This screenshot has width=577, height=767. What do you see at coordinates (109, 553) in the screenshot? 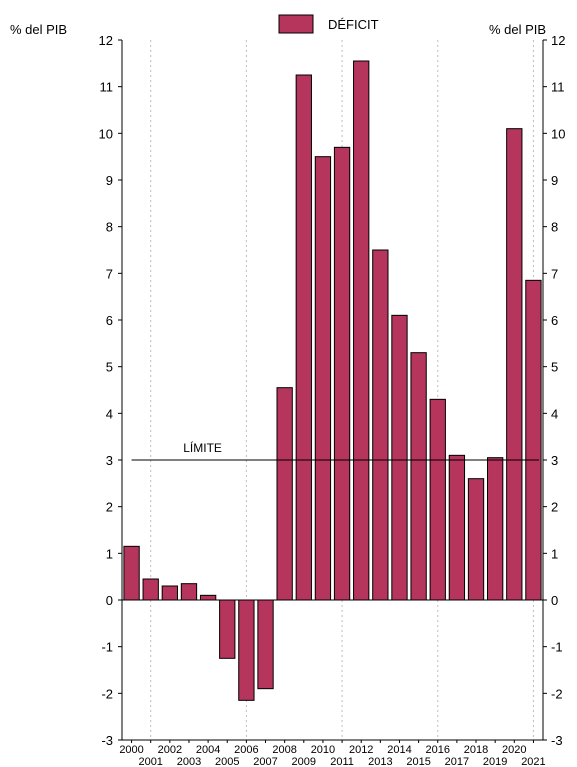
I see `y-tick-label-left: 1` at bounding box center [109, 553].